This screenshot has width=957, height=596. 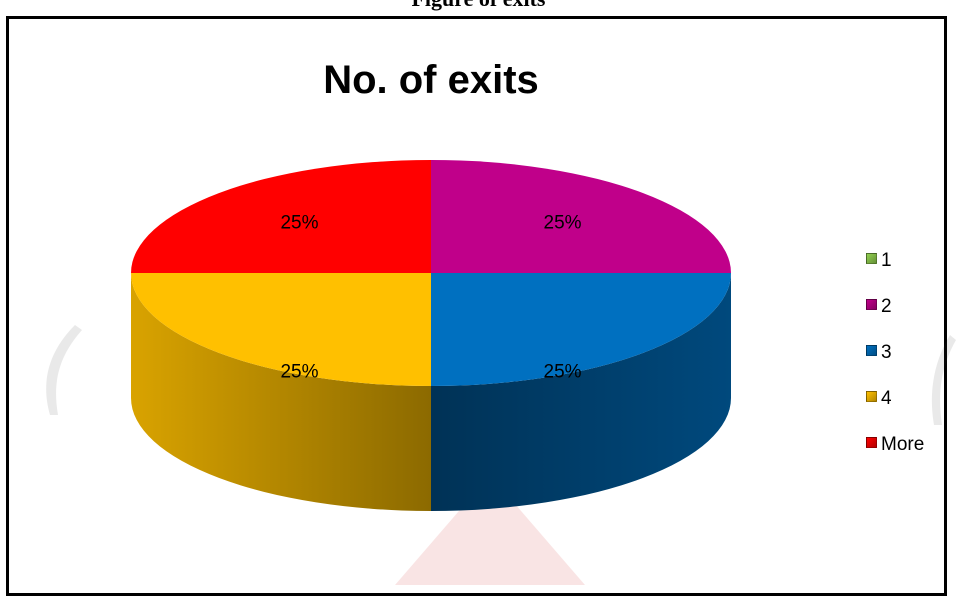 I want to click on legend-item-2: 2, so click(x=911, y=307).